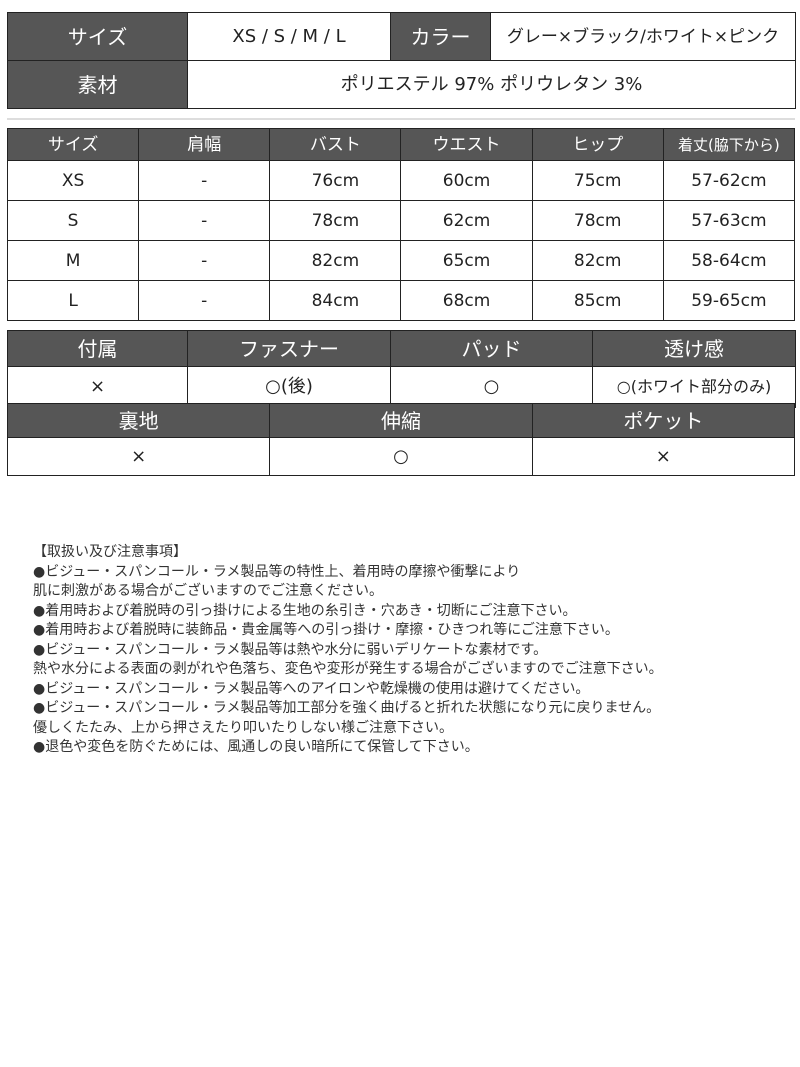 This screenshot has width=800, height=1067. What do you see at coordinates (440, 36) in the screenshot?
I see `color-label: カラー` at bounding box center [440, 36].